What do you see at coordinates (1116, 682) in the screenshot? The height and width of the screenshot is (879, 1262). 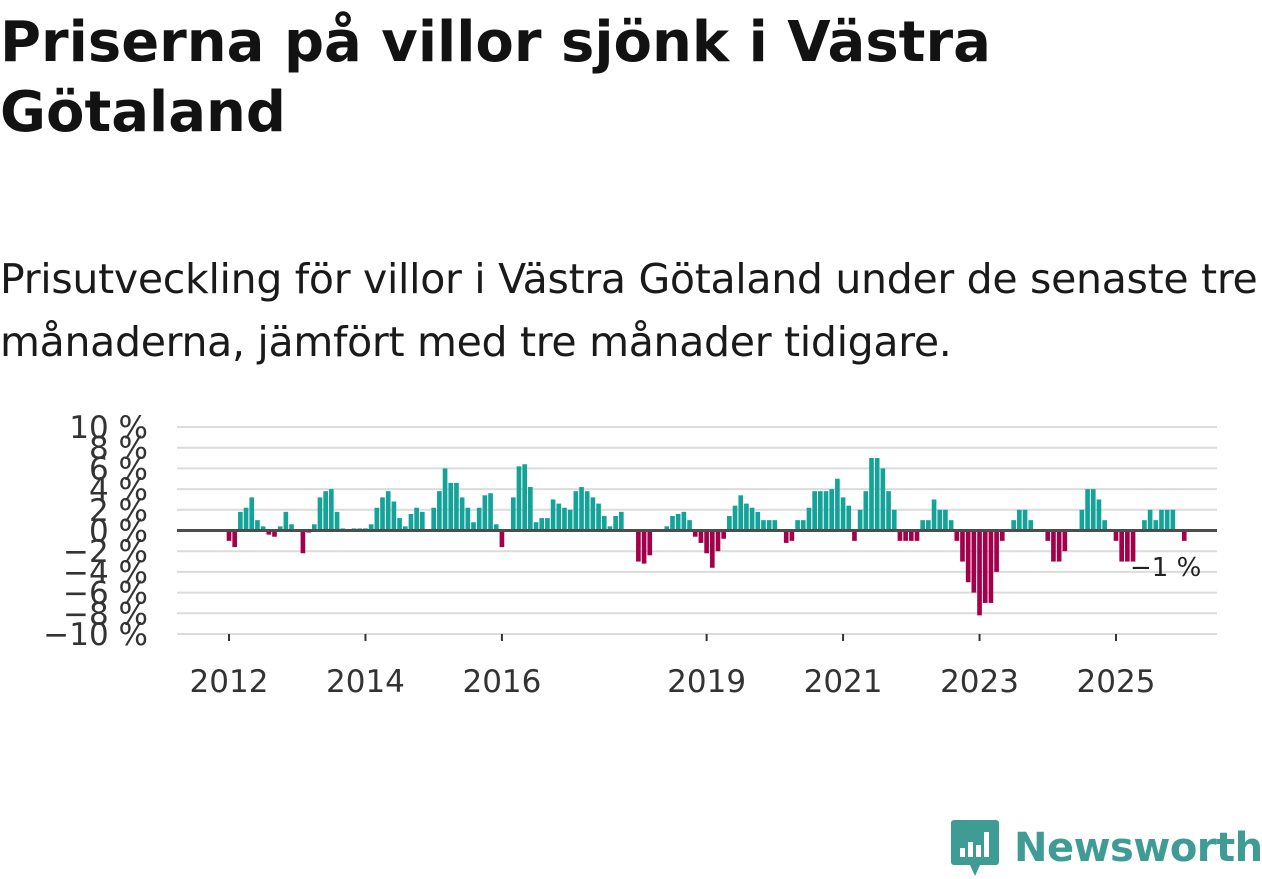 I see `x-tick-label: 2025` at bounding box center [1116, 682].